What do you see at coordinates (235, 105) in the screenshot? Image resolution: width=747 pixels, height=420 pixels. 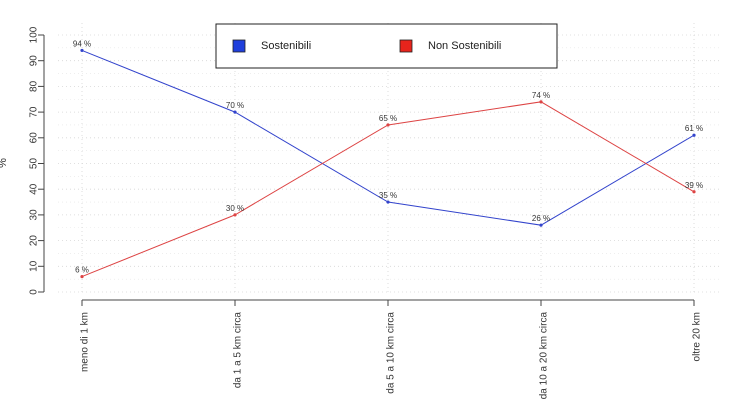 I see `data-label: 70 %` at bounding box center [235, 105].